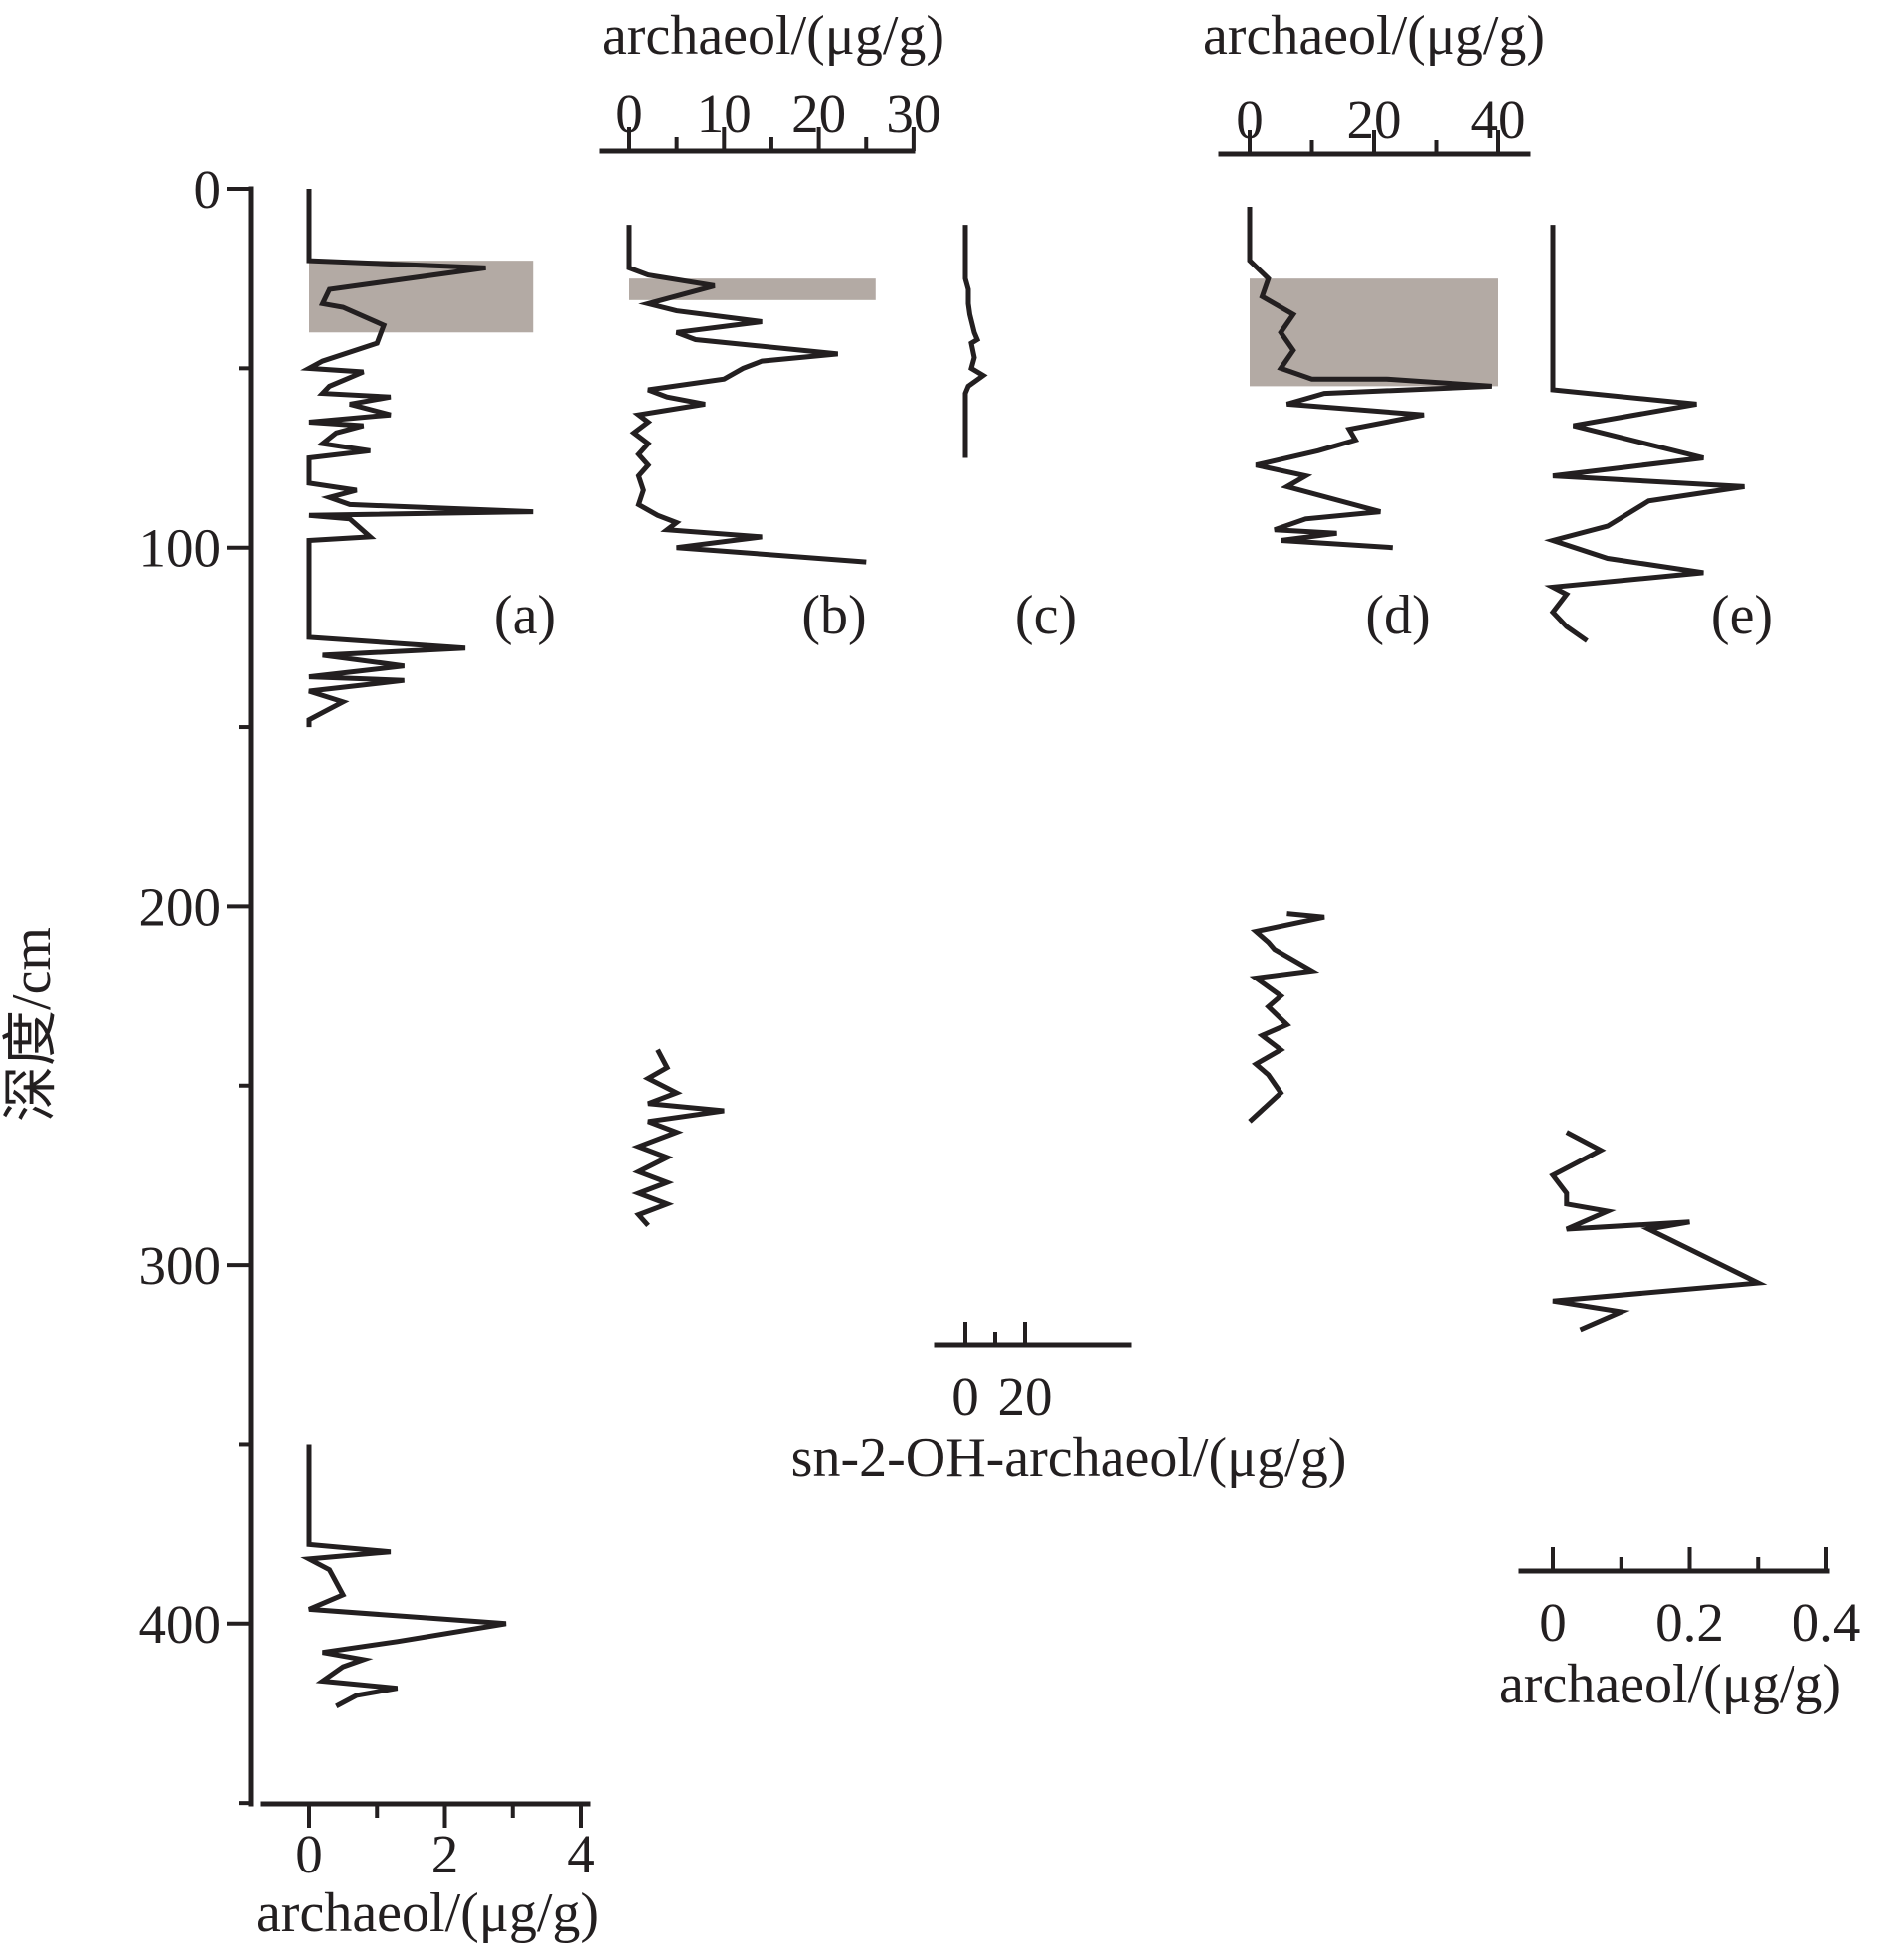 The image size is (1879, 1960). I want to click on depth-tick-label: 100, so click(180, 548).